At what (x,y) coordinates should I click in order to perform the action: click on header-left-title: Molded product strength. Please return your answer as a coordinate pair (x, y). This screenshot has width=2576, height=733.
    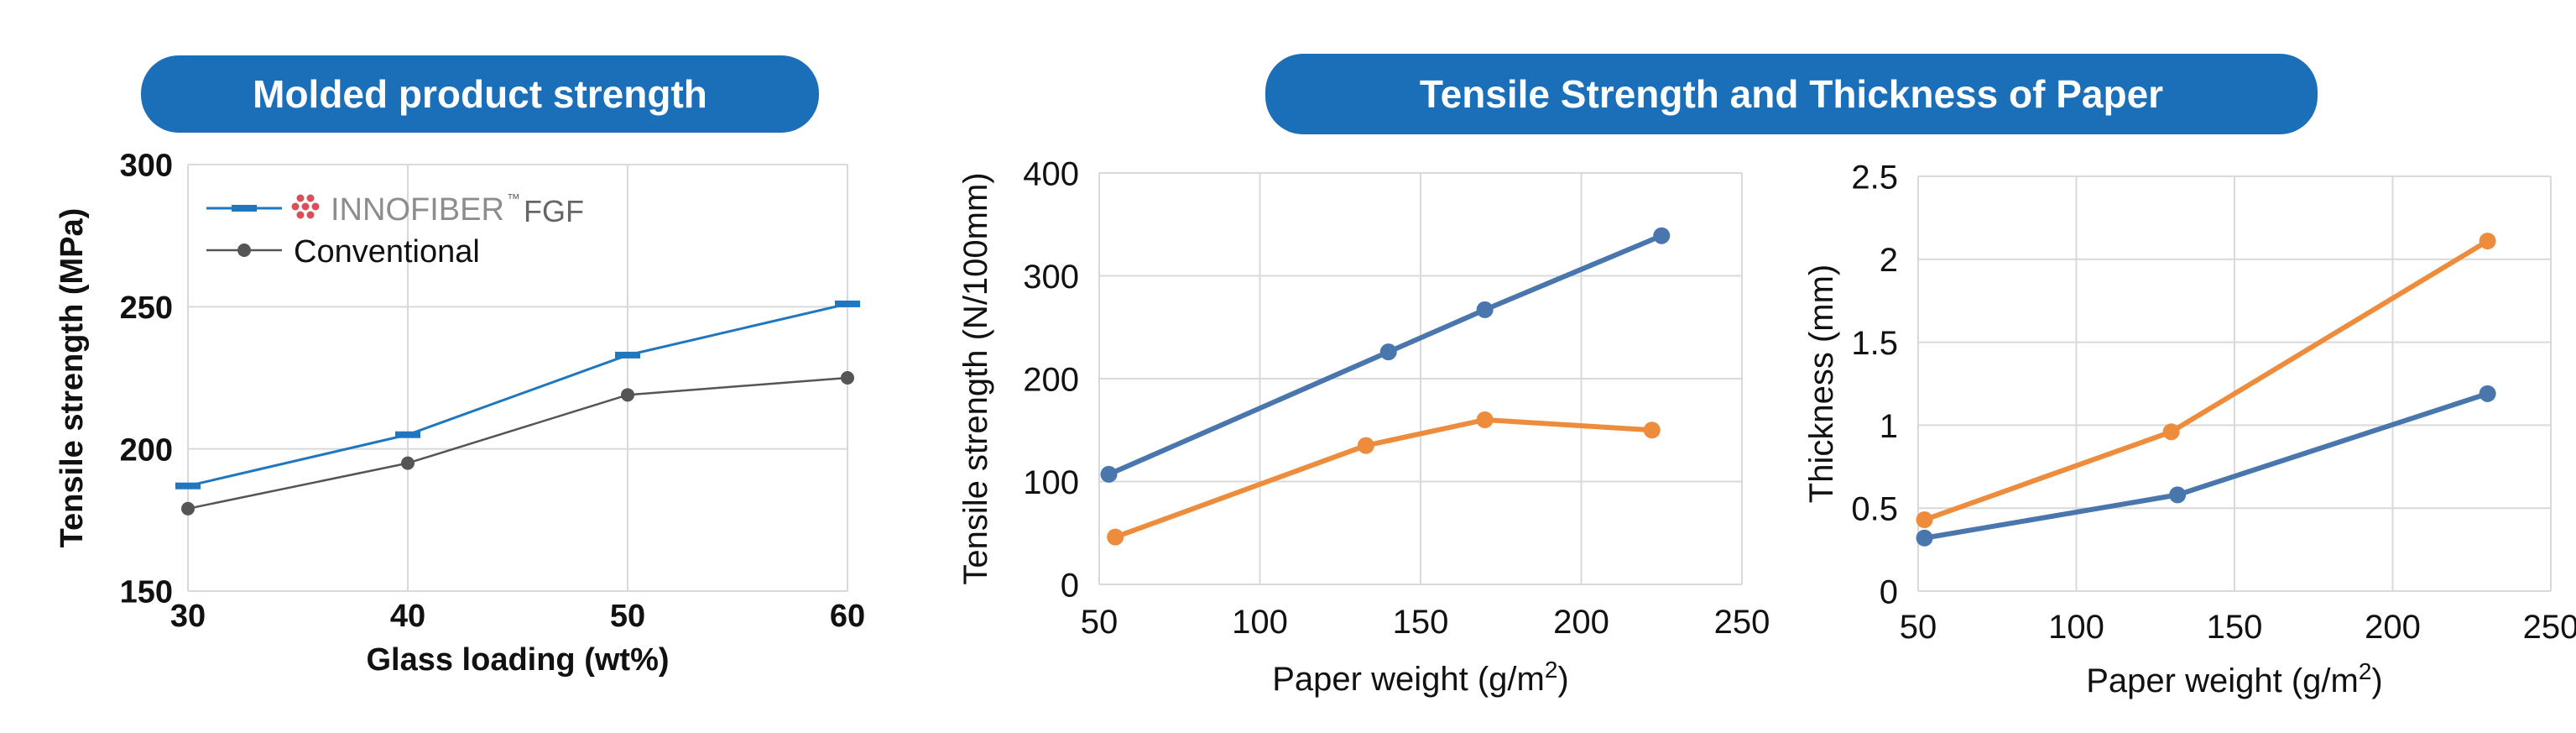
    Looking at the image, I should click on (480, 94).